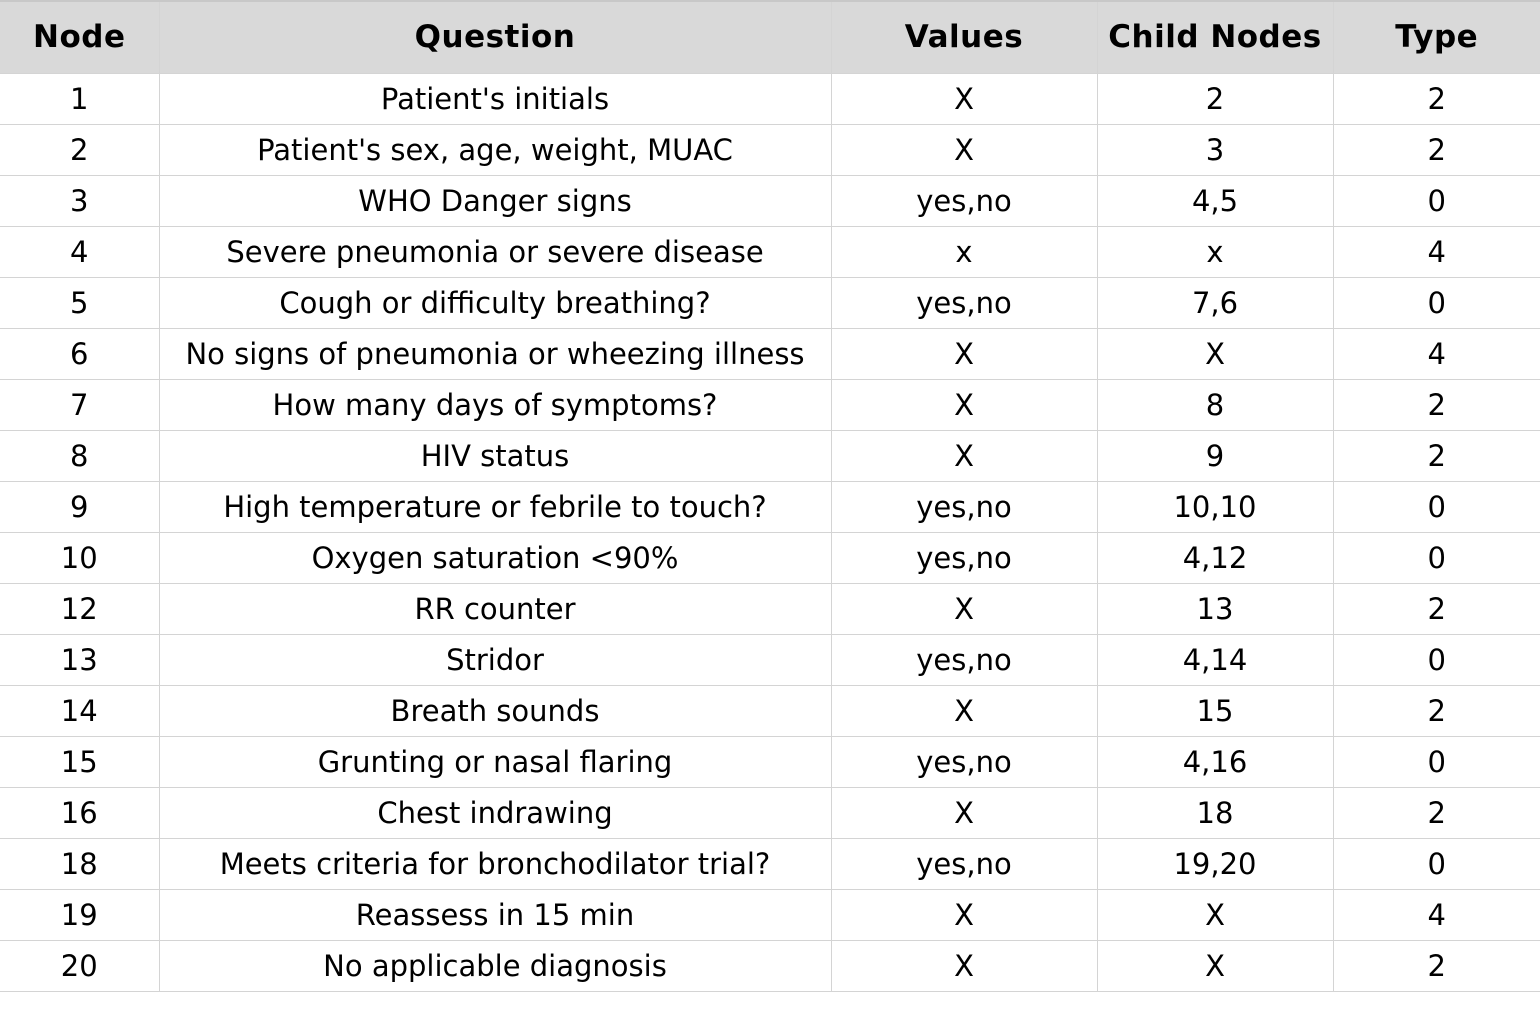  What do you see at coordinates (495, 710) in the screenshot?
I see `cell-question: Breath sounds` at bounding box center [495, 710].